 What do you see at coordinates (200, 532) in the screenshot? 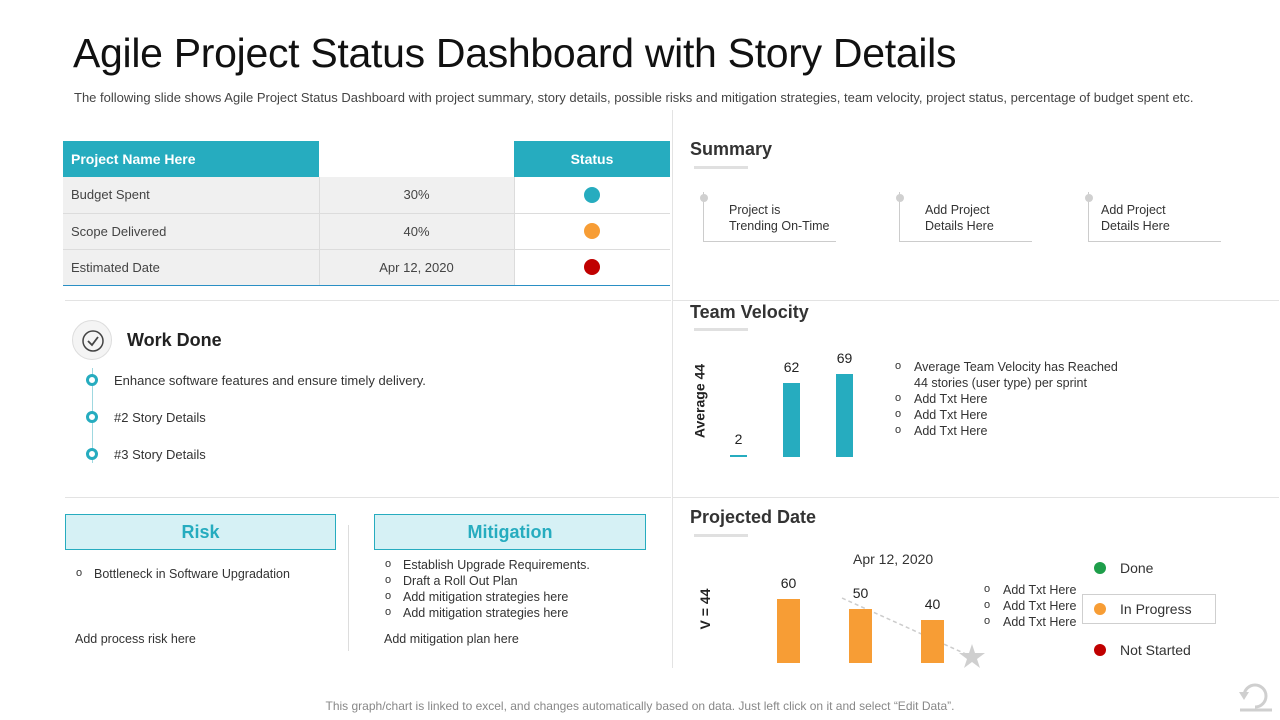
I see `risk-header: Risk` at bounding box center [200, 532].